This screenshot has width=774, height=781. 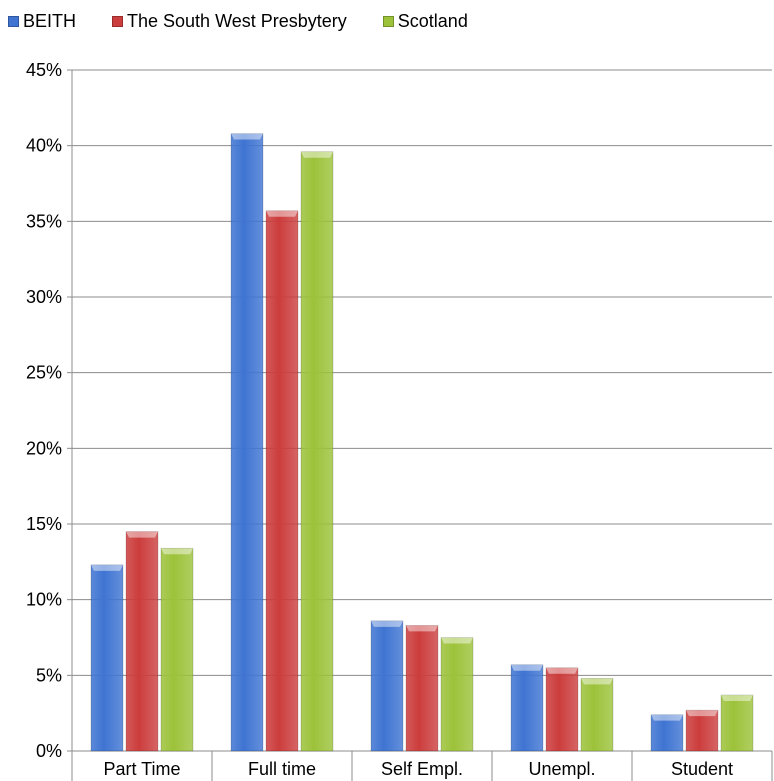 I want to click on y-tick-label: 40%, so click(x=44, y=146).